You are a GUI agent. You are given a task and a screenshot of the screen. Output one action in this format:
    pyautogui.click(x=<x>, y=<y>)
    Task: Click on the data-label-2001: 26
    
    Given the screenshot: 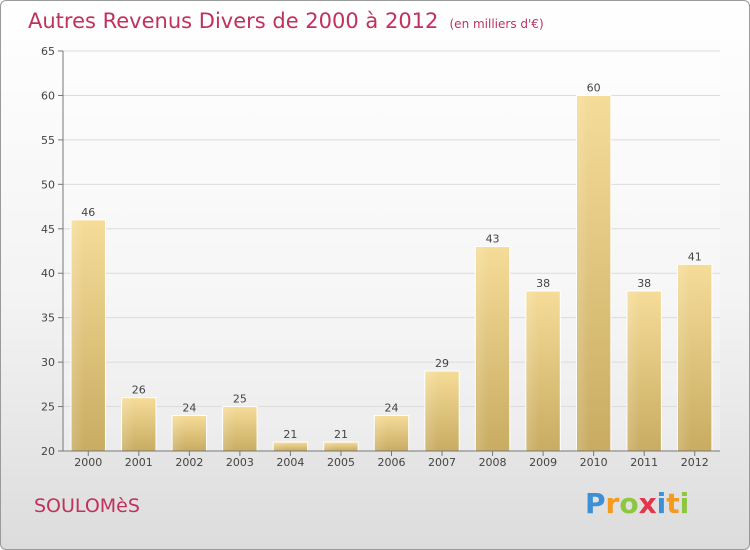 What is the action you would take?
    pyautogui.click(x=139, y=390)
    